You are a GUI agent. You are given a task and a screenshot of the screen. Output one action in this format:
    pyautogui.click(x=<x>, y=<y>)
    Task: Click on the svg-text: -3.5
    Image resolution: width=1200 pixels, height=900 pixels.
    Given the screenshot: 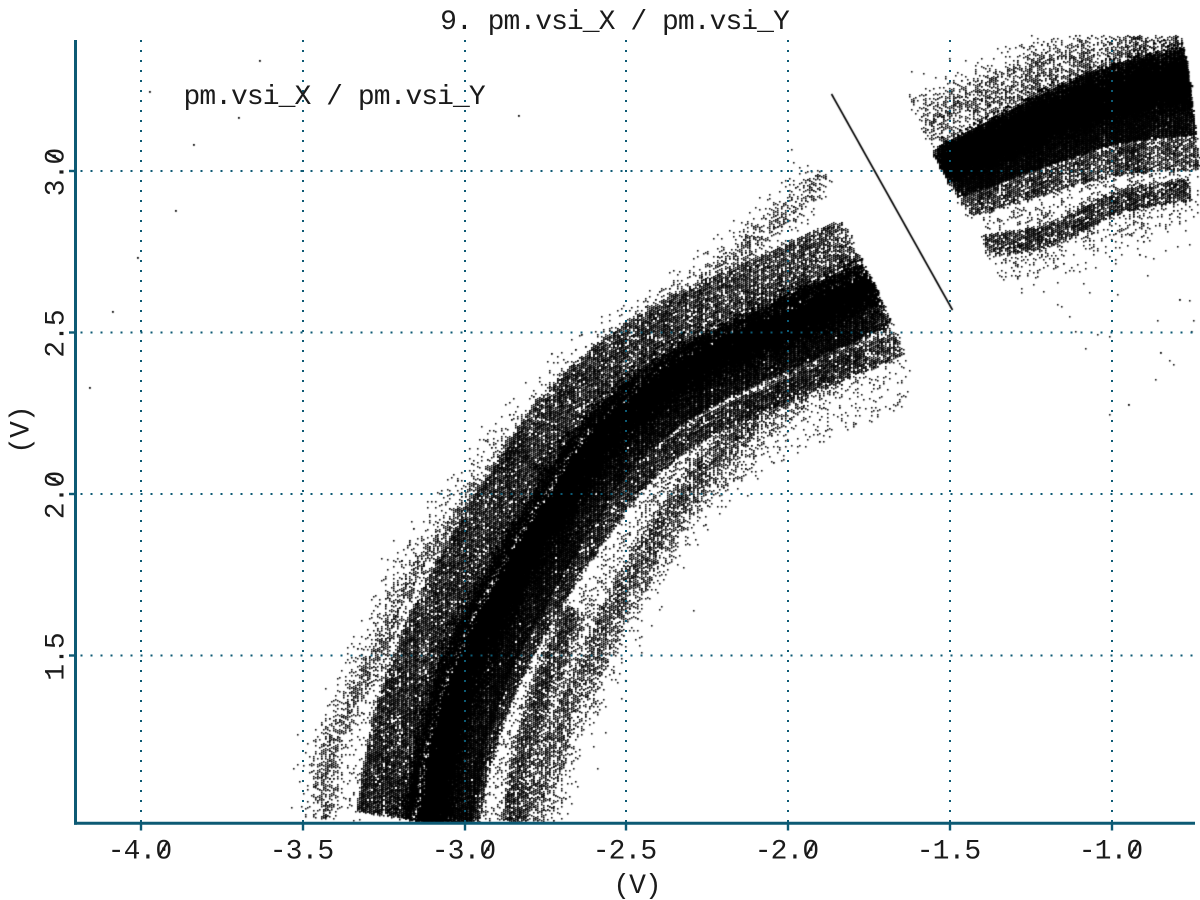 What is the action you would take?
    pyautogui.click(x=302, y=852)
    